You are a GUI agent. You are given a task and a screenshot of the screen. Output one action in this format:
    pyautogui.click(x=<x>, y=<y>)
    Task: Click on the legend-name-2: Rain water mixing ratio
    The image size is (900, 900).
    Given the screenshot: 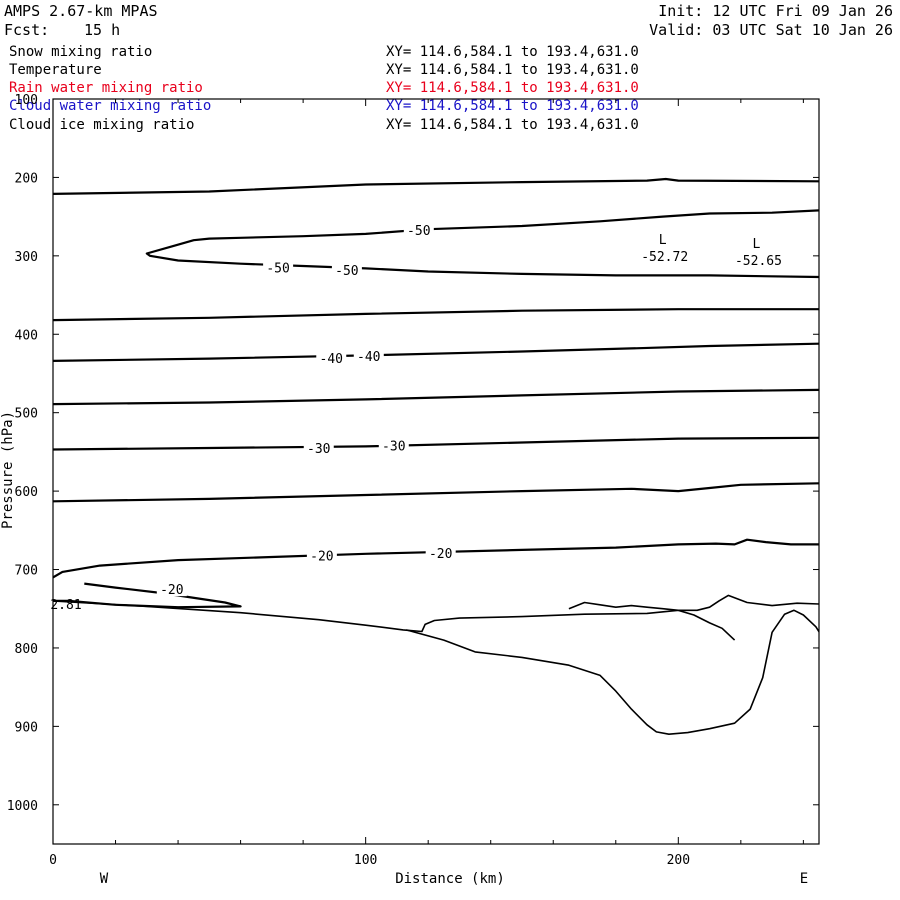 What is the action you would take?
    pyautogui.click(x=106, y=88)
    